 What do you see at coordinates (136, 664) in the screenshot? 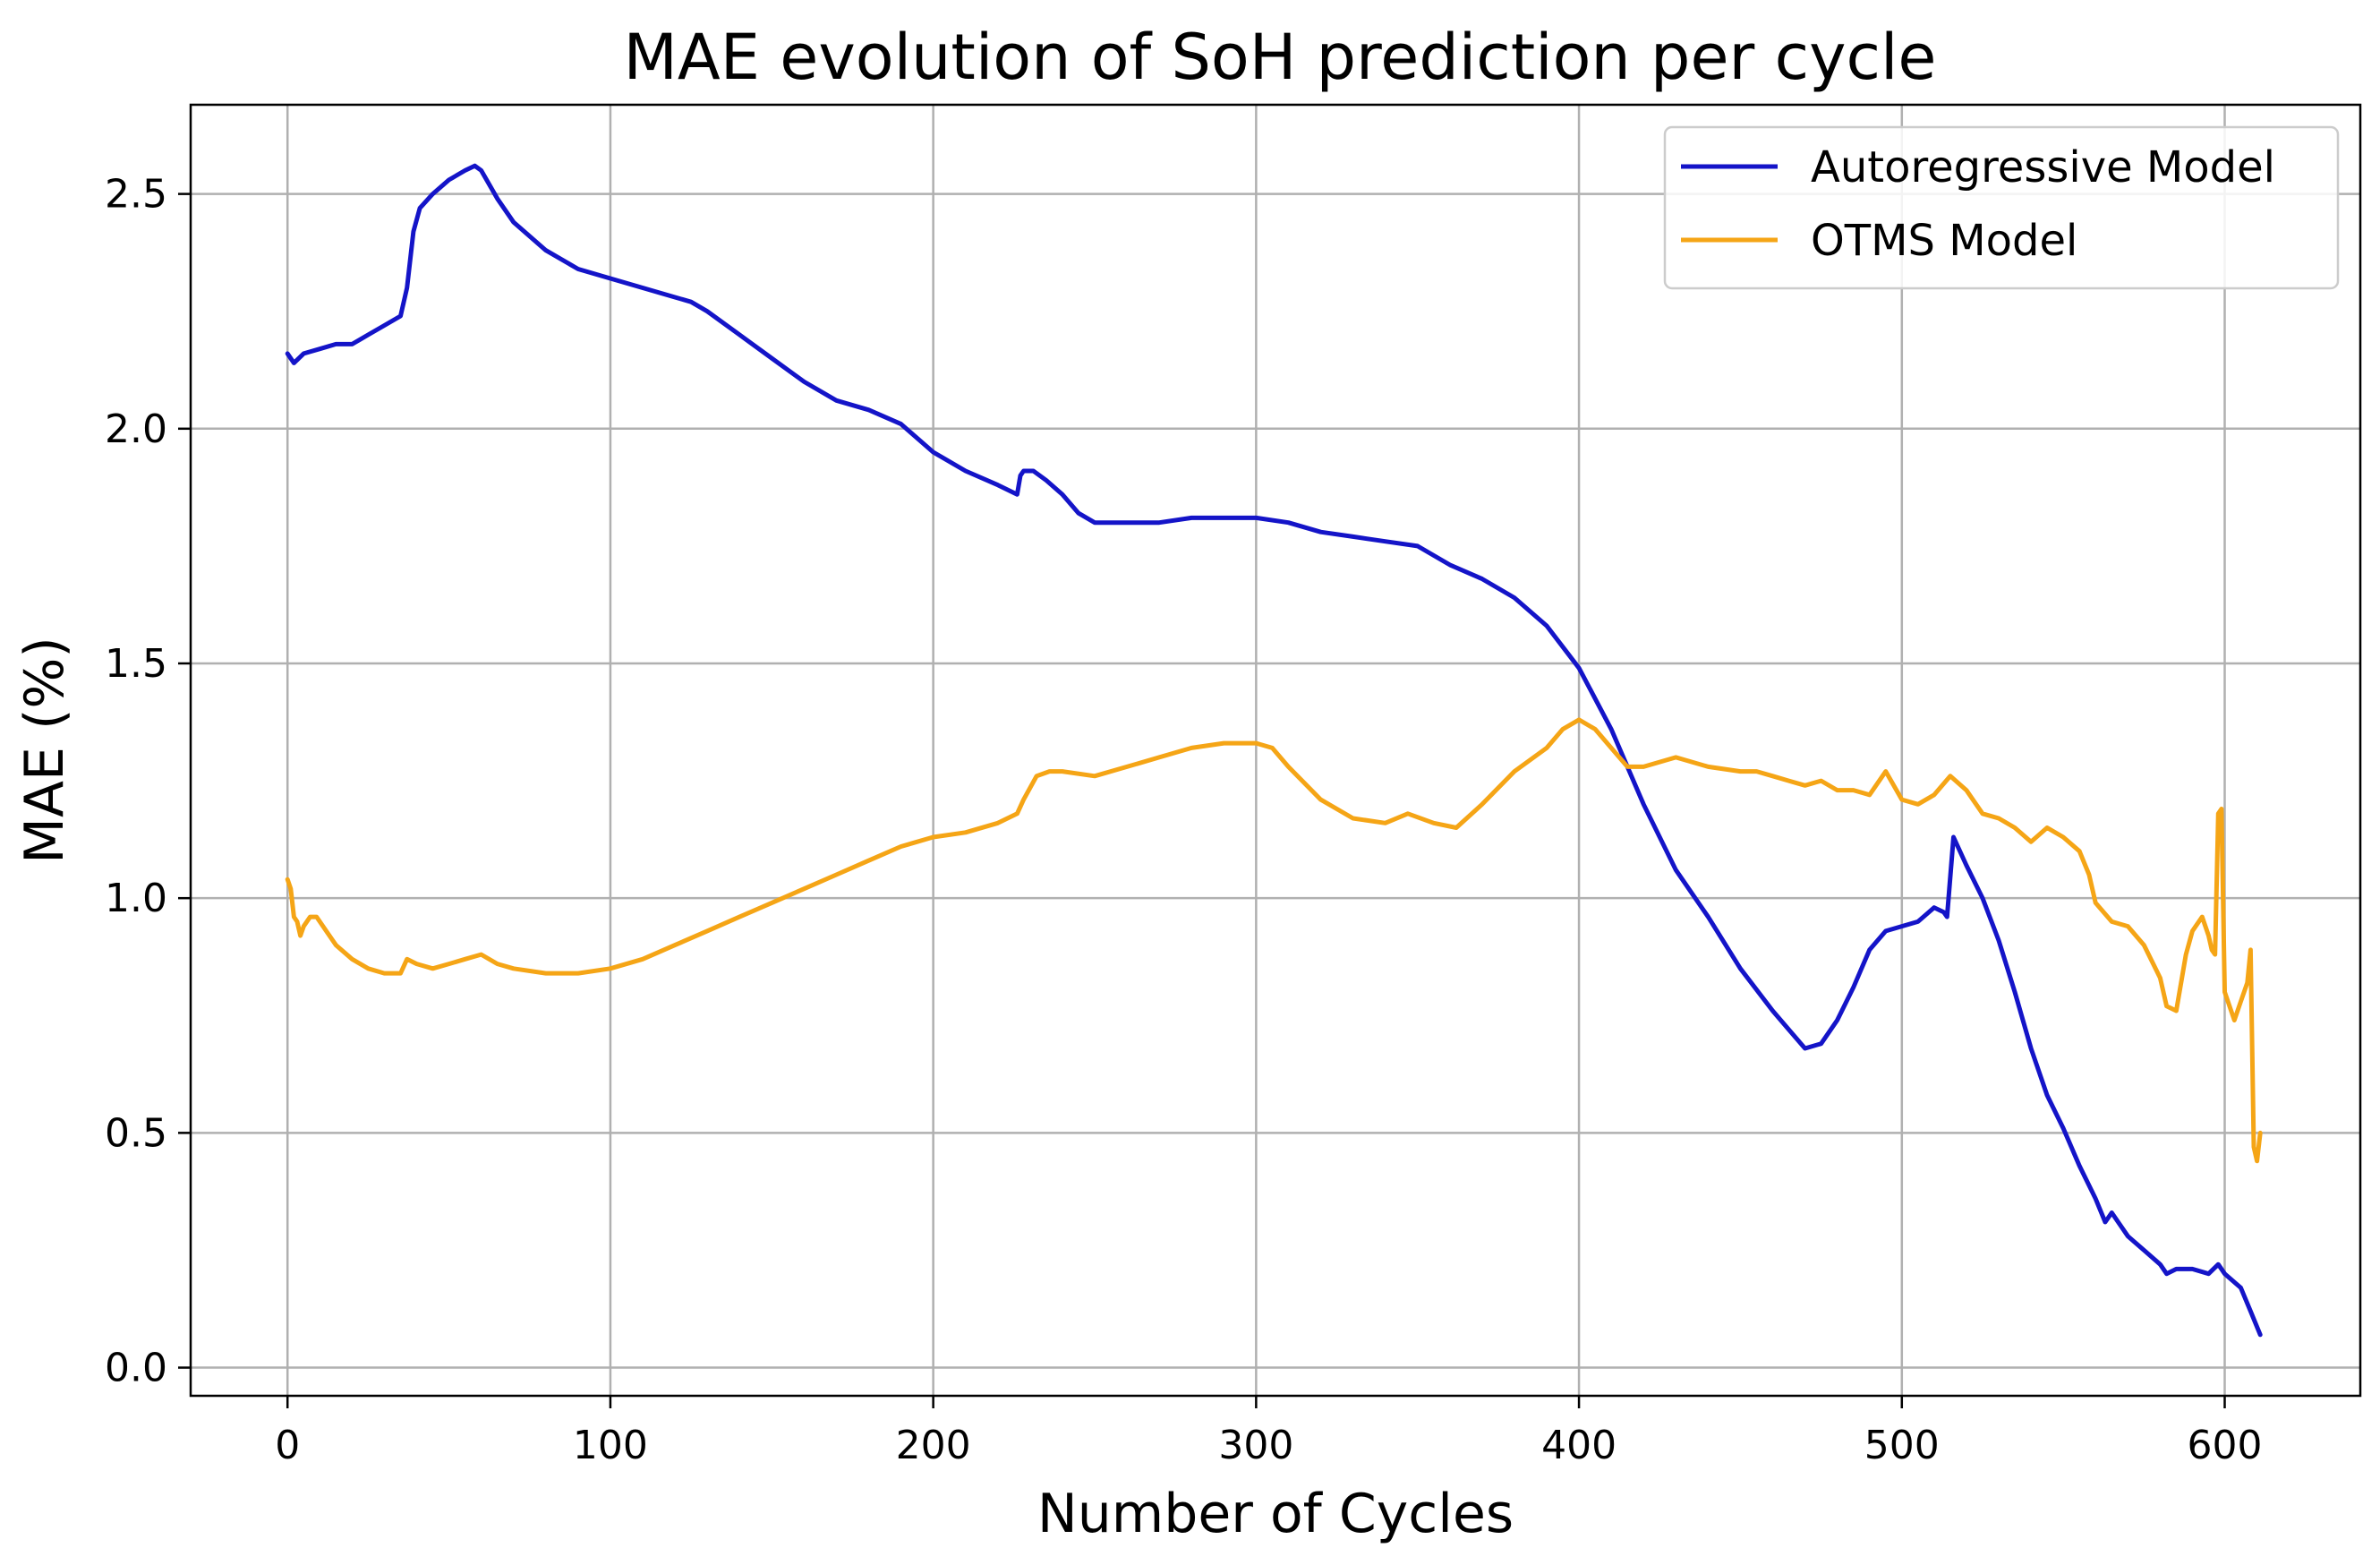
I see `y-tick-label: 1.5` at bounding box center [136, 664].